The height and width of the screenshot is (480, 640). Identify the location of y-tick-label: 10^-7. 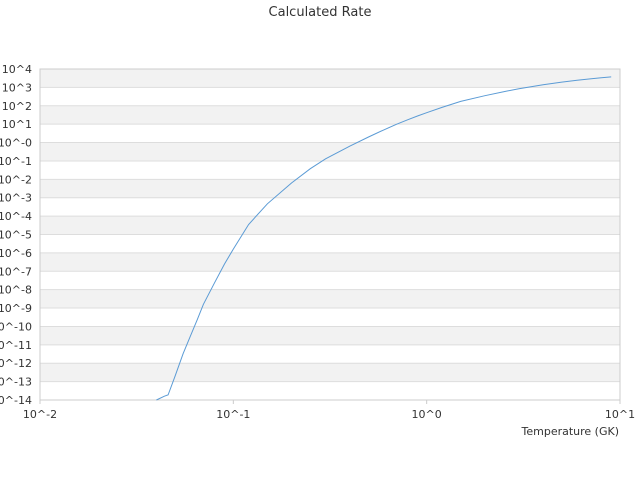
(16, 271).